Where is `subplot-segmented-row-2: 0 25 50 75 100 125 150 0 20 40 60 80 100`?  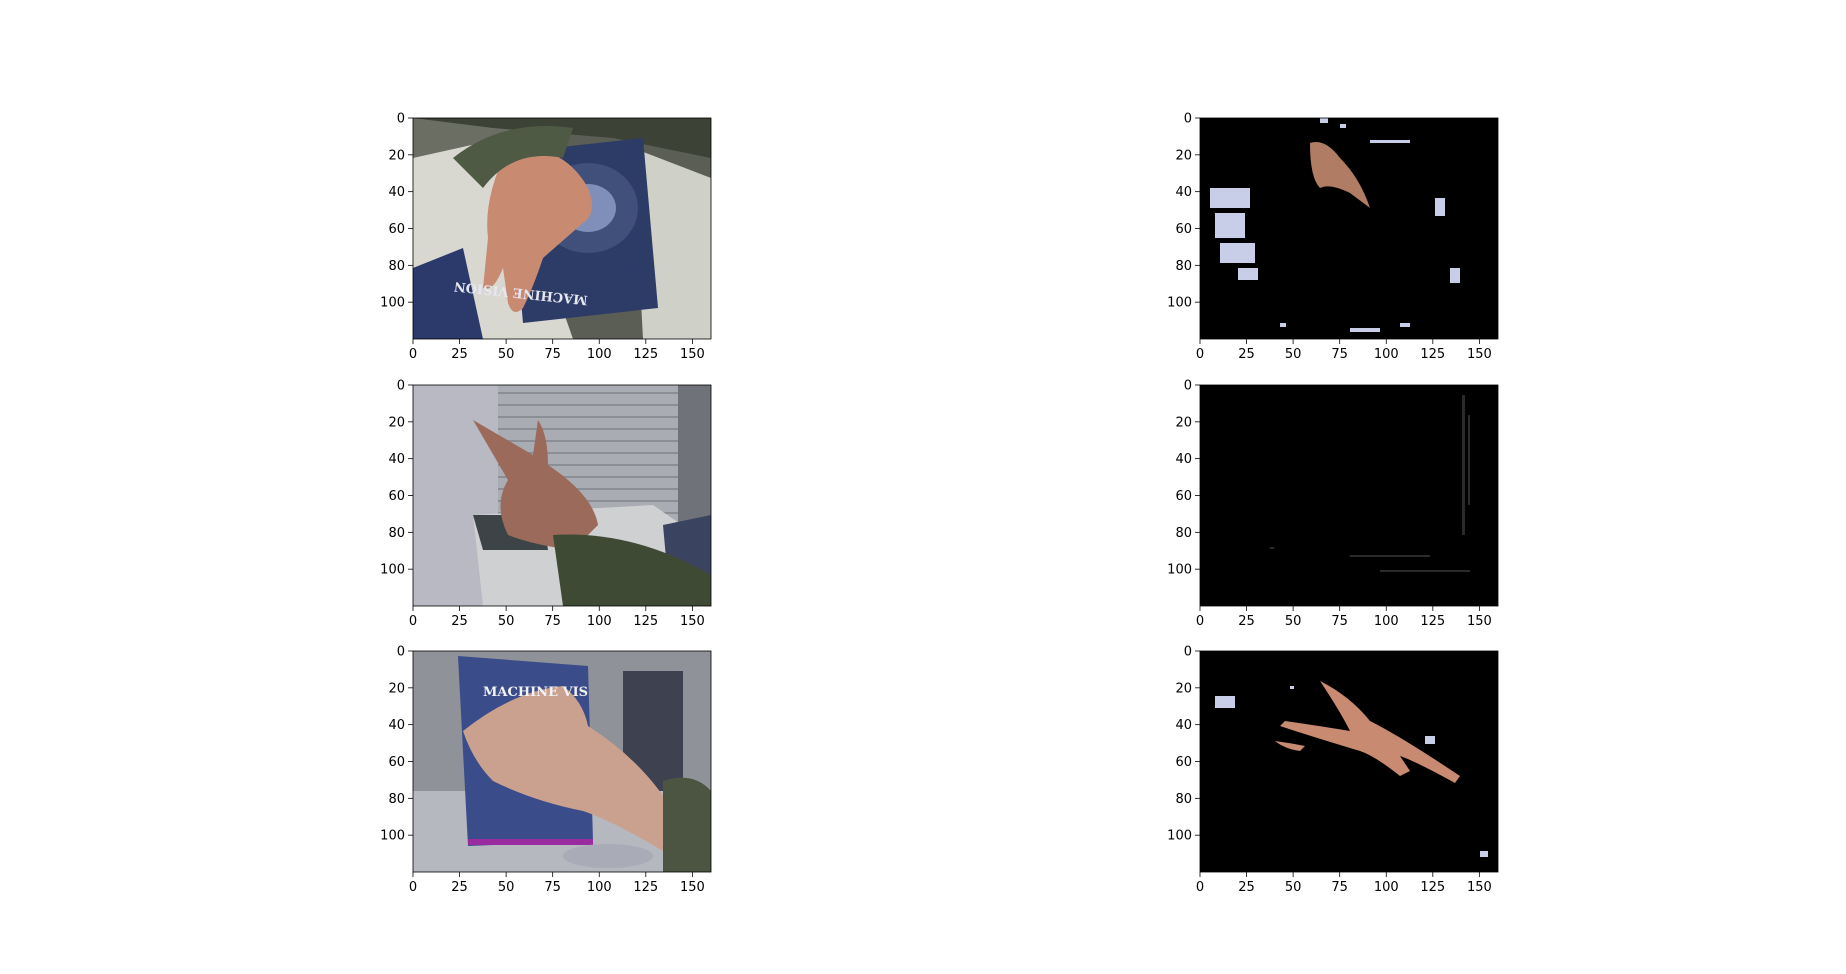 subplot-segmented-row-2: 0 25 50 75 100 125 150 0 20 40 60 80 100 is located at coordinates (1333, 770).